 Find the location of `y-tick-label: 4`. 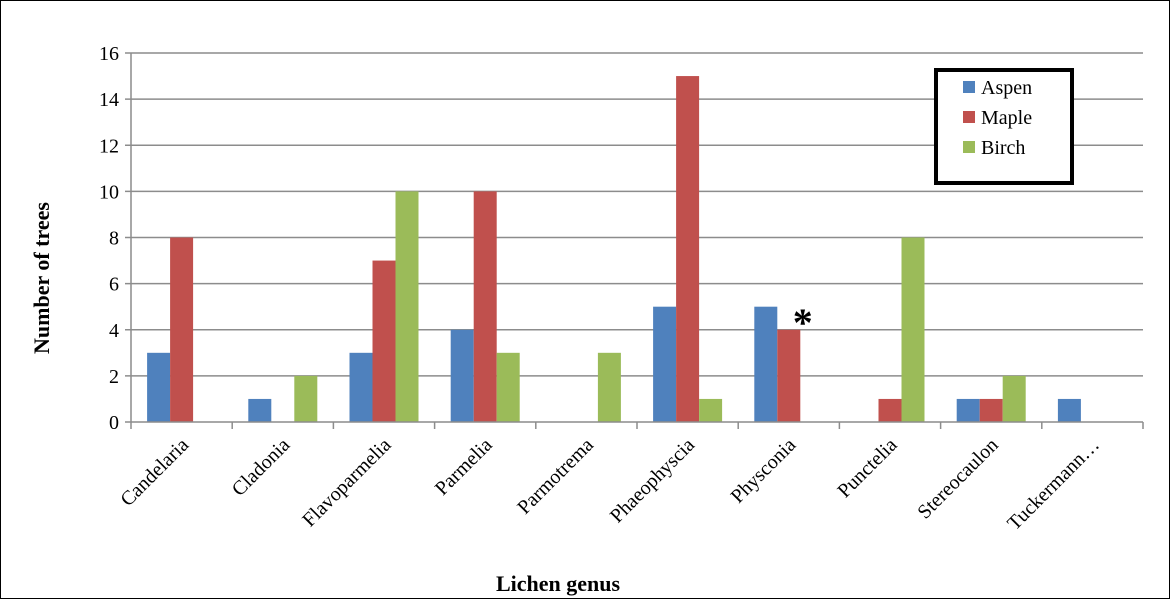

y-tick-label: 4 is located at coordinates (114, 331).